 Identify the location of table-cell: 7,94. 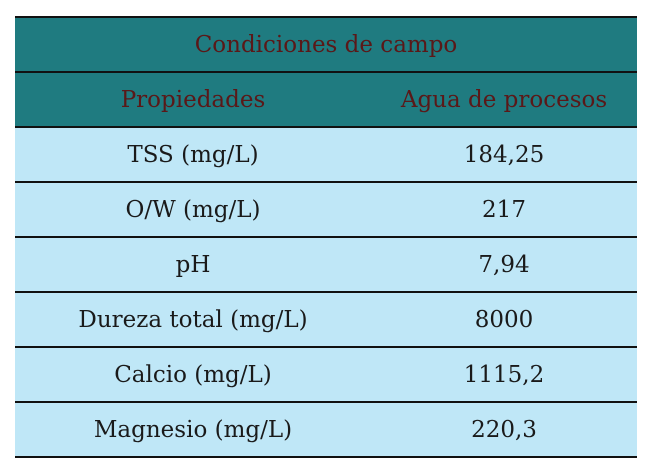
(504, 264).